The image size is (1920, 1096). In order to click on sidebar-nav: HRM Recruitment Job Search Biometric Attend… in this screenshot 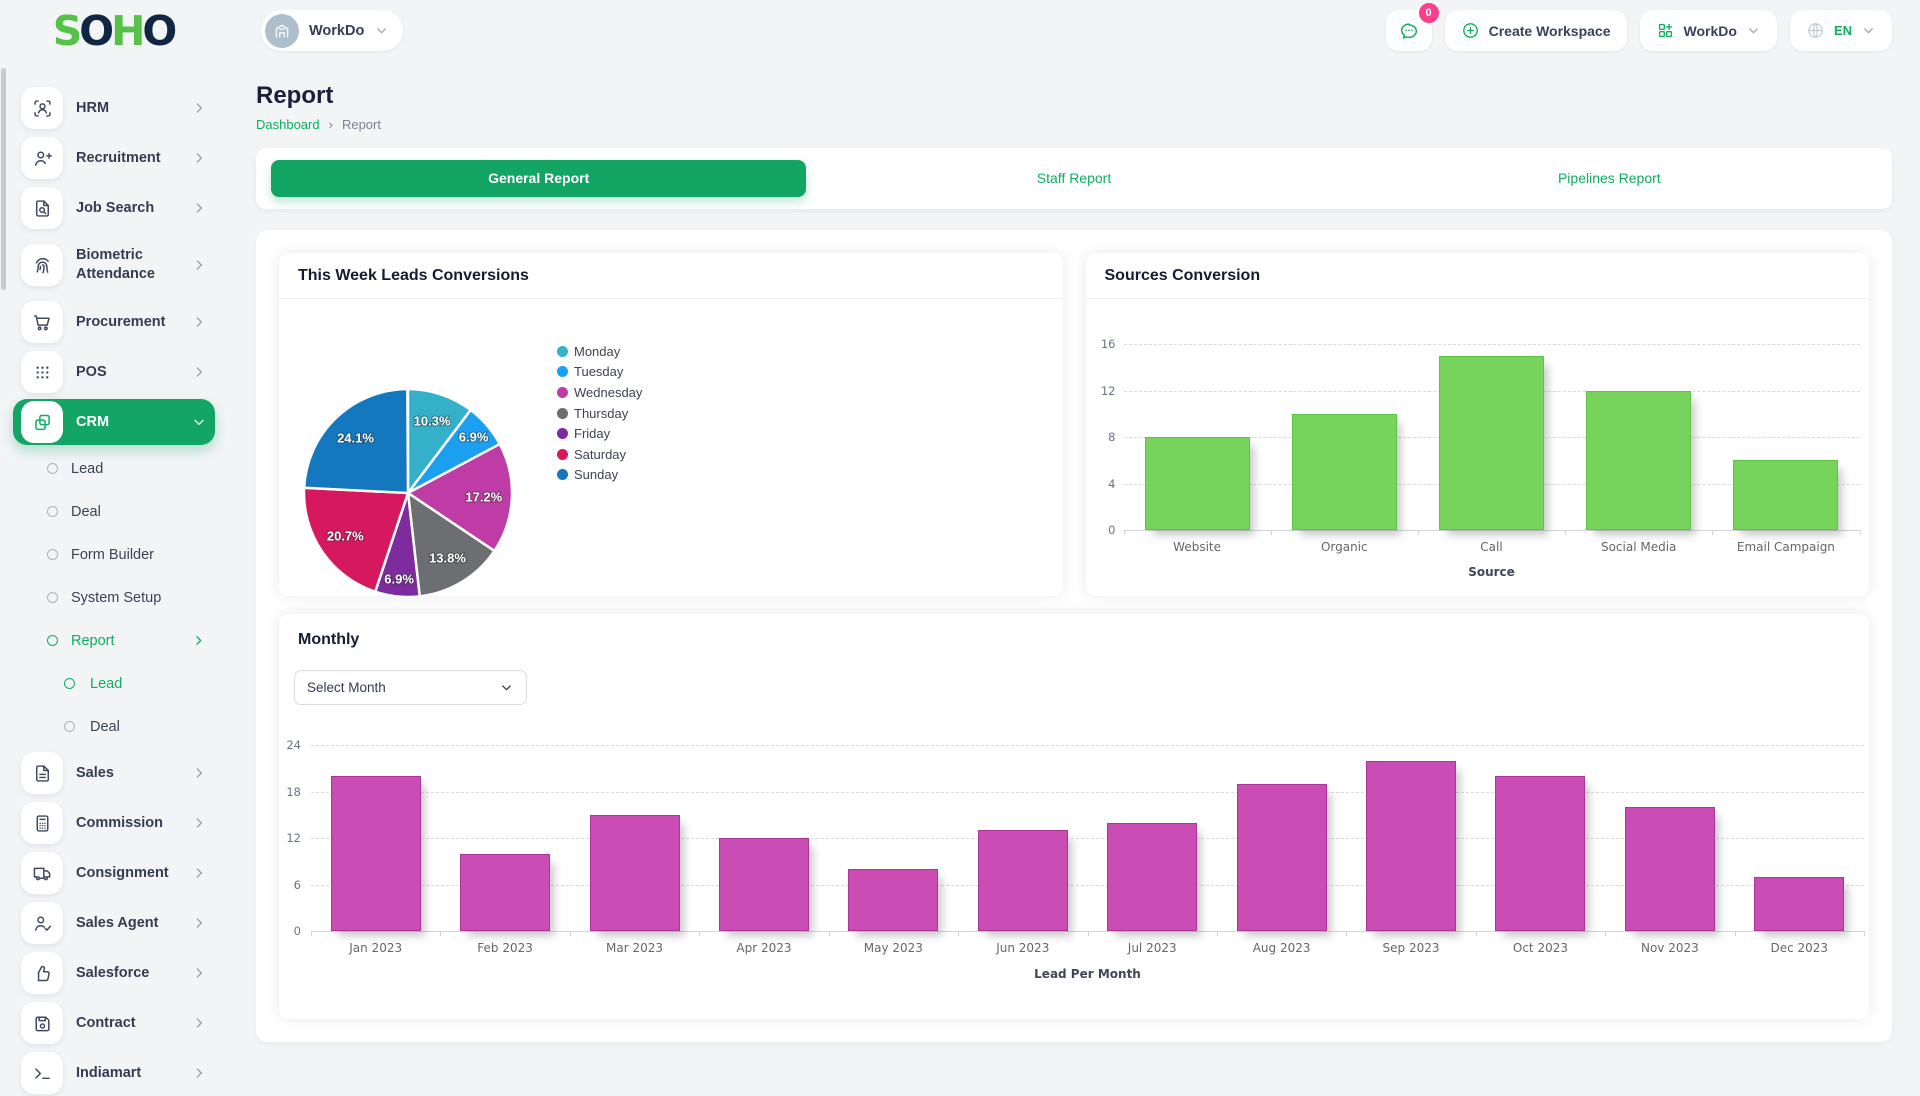, I will do `click(114, 590)`.